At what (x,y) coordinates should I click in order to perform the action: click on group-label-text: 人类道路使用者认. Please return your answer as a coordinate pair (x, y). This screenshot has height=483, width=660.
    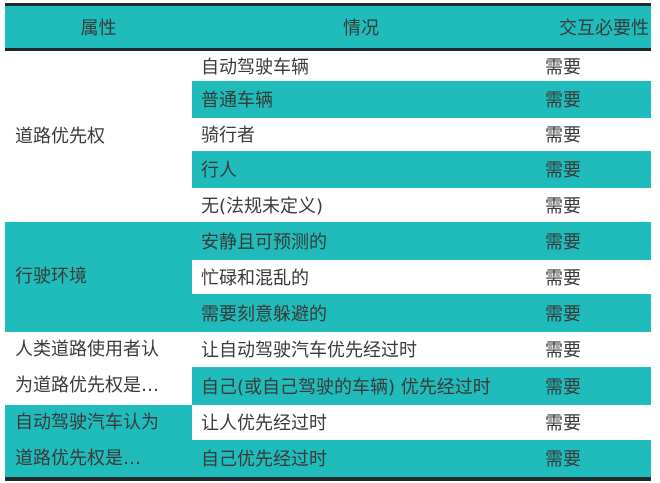
    Looking at the image, I should click on (87, 349).